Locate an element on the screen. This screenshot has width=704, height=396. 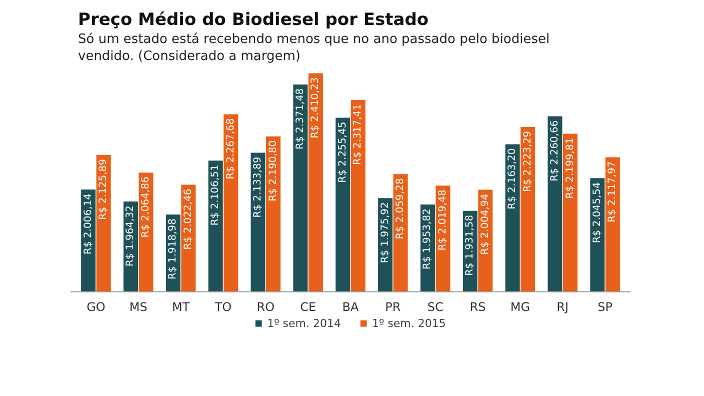
data-label: R$ 1.931,58 is located at coordinates (470, 245).